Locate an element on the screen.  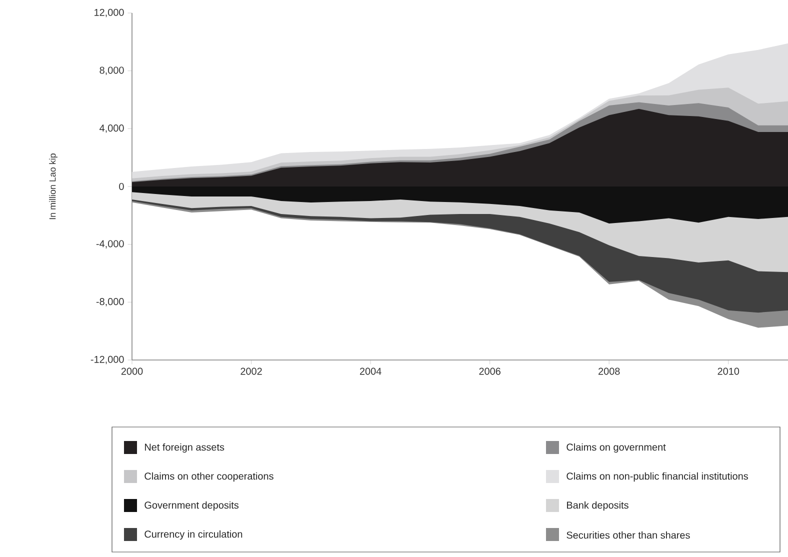
y-tick-label: 12,000 is located at coordinates (109, 13).